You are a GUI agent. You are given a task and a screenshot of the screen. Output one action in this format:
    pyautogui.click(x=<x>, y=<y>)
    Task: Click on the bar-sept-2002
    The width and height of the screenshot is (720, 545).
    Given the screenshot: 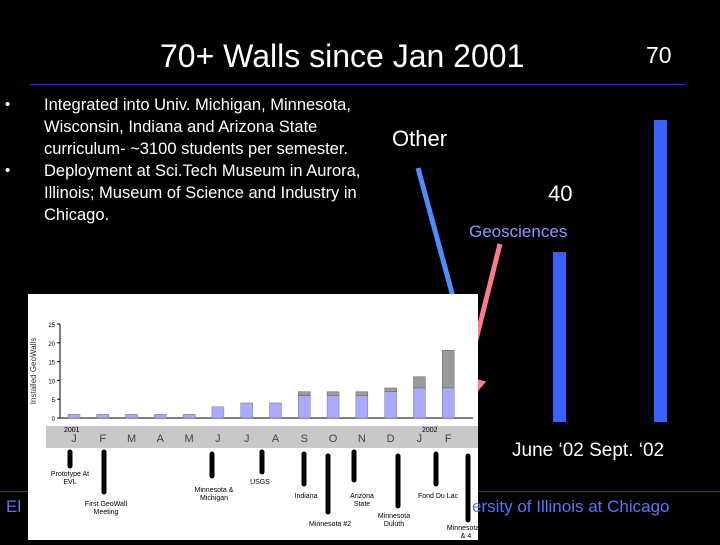 What is the action you would take?
    pyautogui.click(x=660, y=271)
    